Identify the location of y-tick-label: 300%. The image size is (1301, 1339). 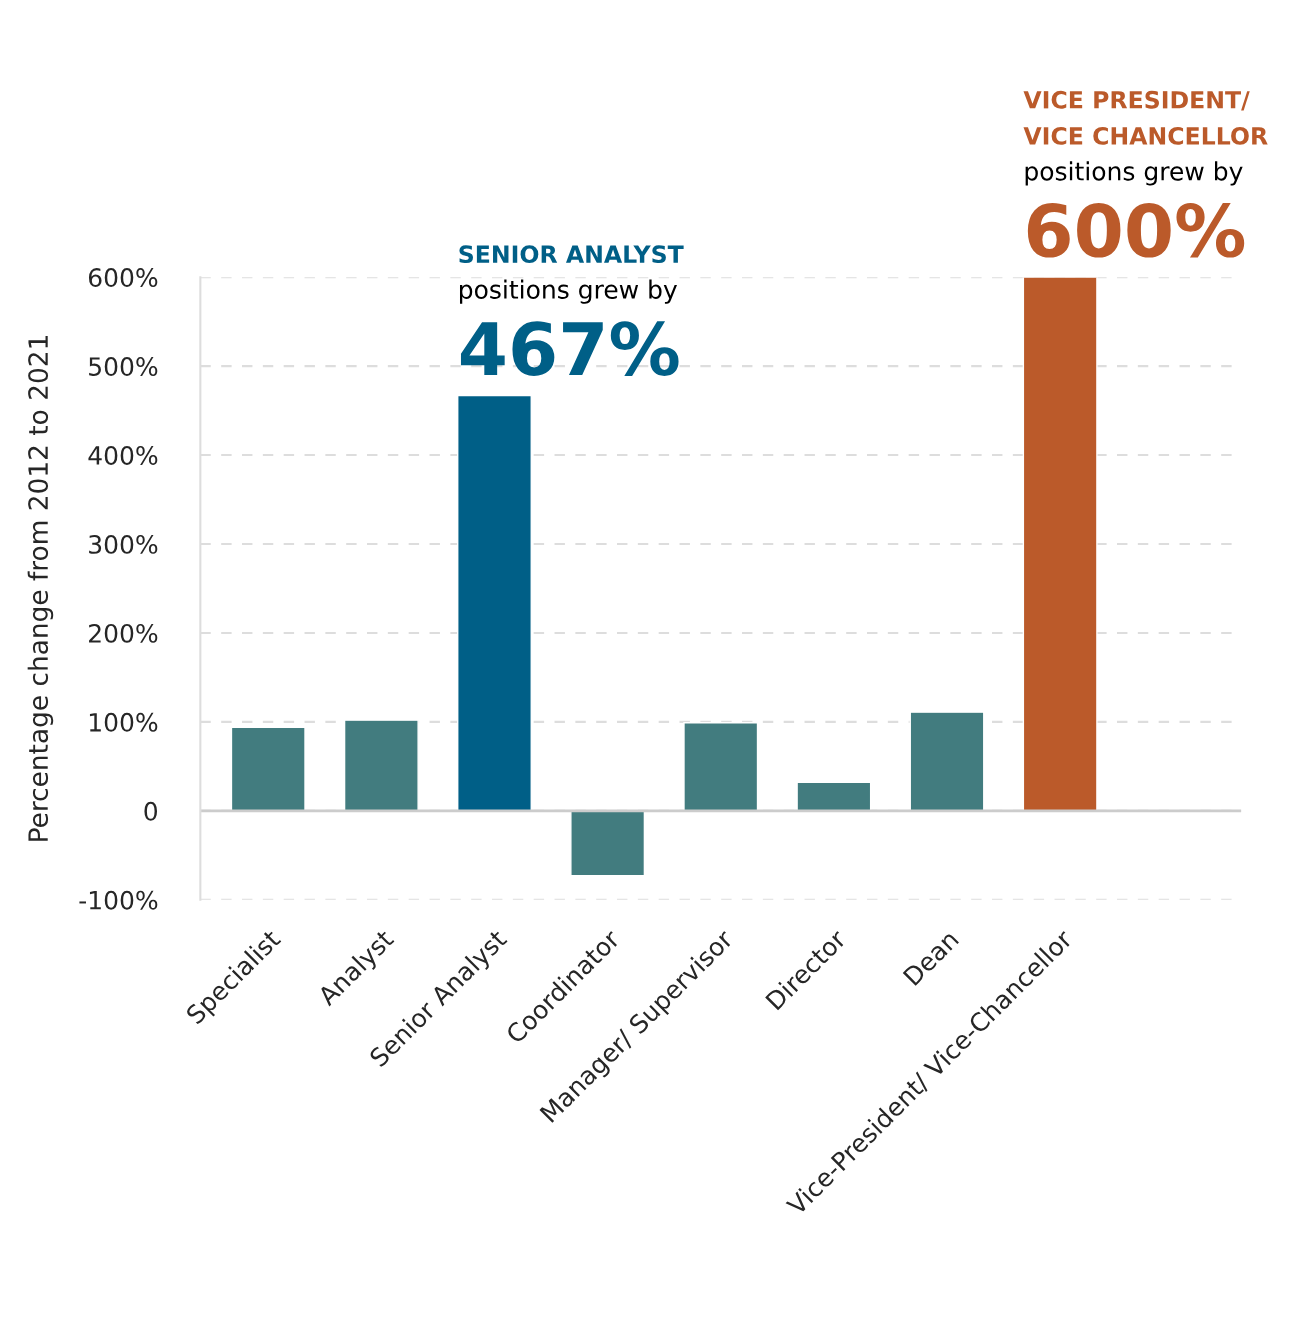
(123, 544).